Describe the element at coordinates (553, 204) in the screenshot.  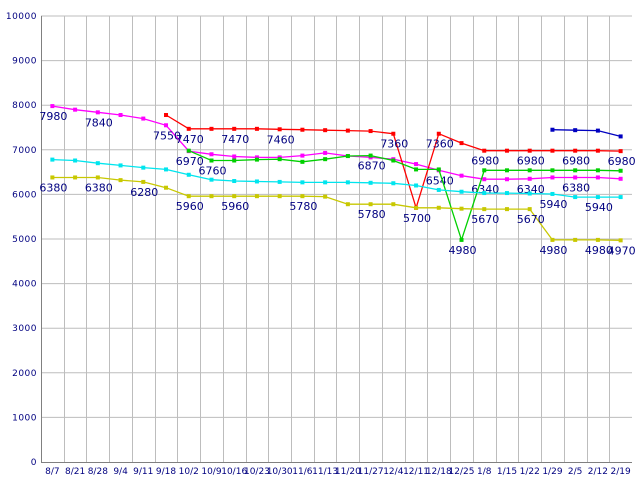
I see `data-point-label: 5940` at that location.